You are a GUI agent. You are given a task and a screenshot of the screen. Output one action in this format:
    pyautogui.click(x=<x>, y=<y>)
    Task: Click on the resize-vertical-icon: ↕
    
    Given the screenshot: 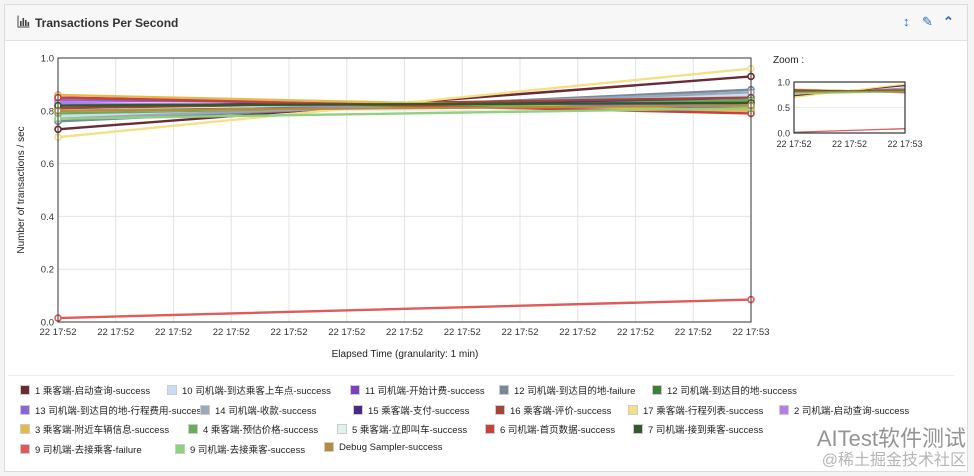 What is the action you would take?
    pyautogui.click(x=906, y=21)
    